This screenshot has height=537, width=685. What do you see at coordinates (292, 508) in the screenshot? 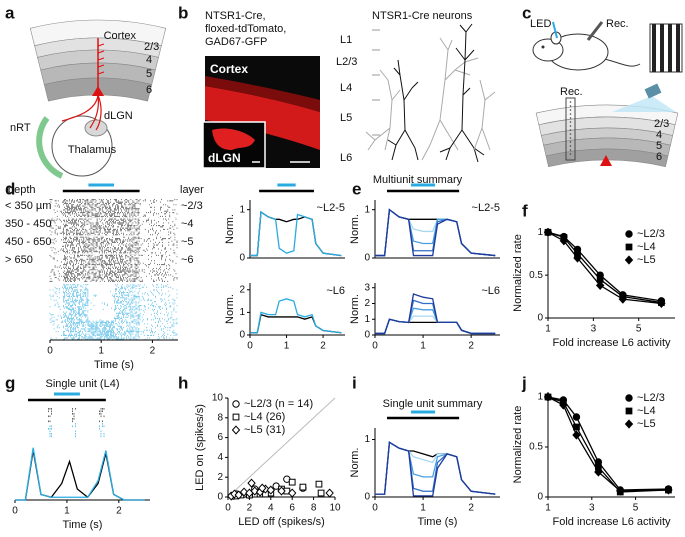
I see `x-tick-label: 6` at bounding box center [292, 508].